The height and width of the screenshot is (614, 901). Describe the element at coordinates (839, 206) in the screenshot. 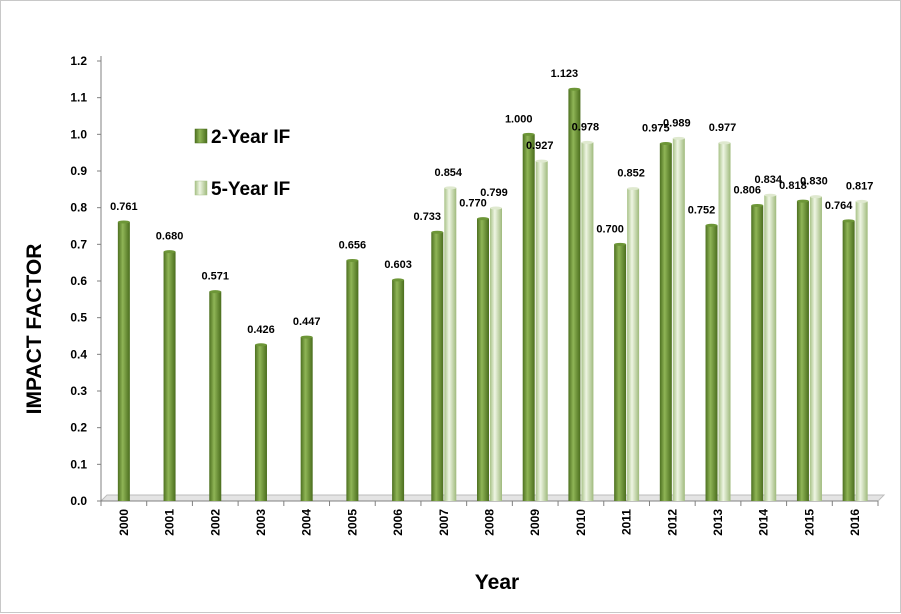

I see `data-label-2year: 0.764` at that location.